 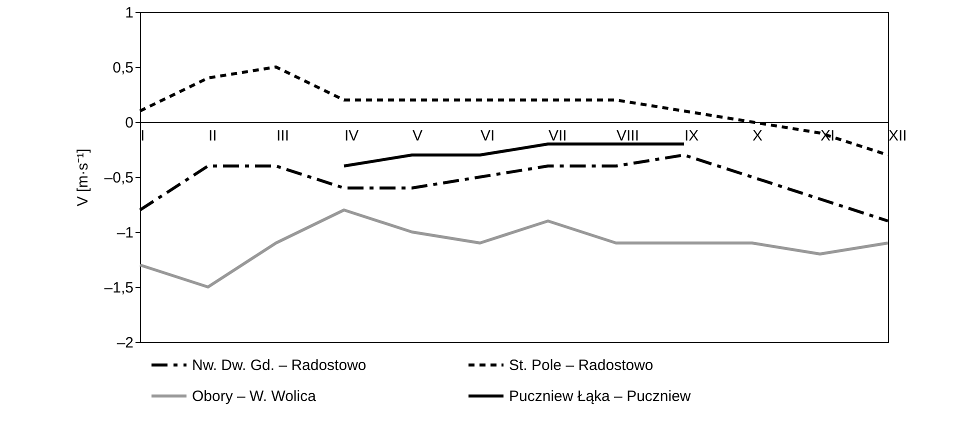 What do you see at coordinates (581, 365) in the screenshot?
I see `legend-label: St. Pole – Radostowo` at bounding box center [581, 365].